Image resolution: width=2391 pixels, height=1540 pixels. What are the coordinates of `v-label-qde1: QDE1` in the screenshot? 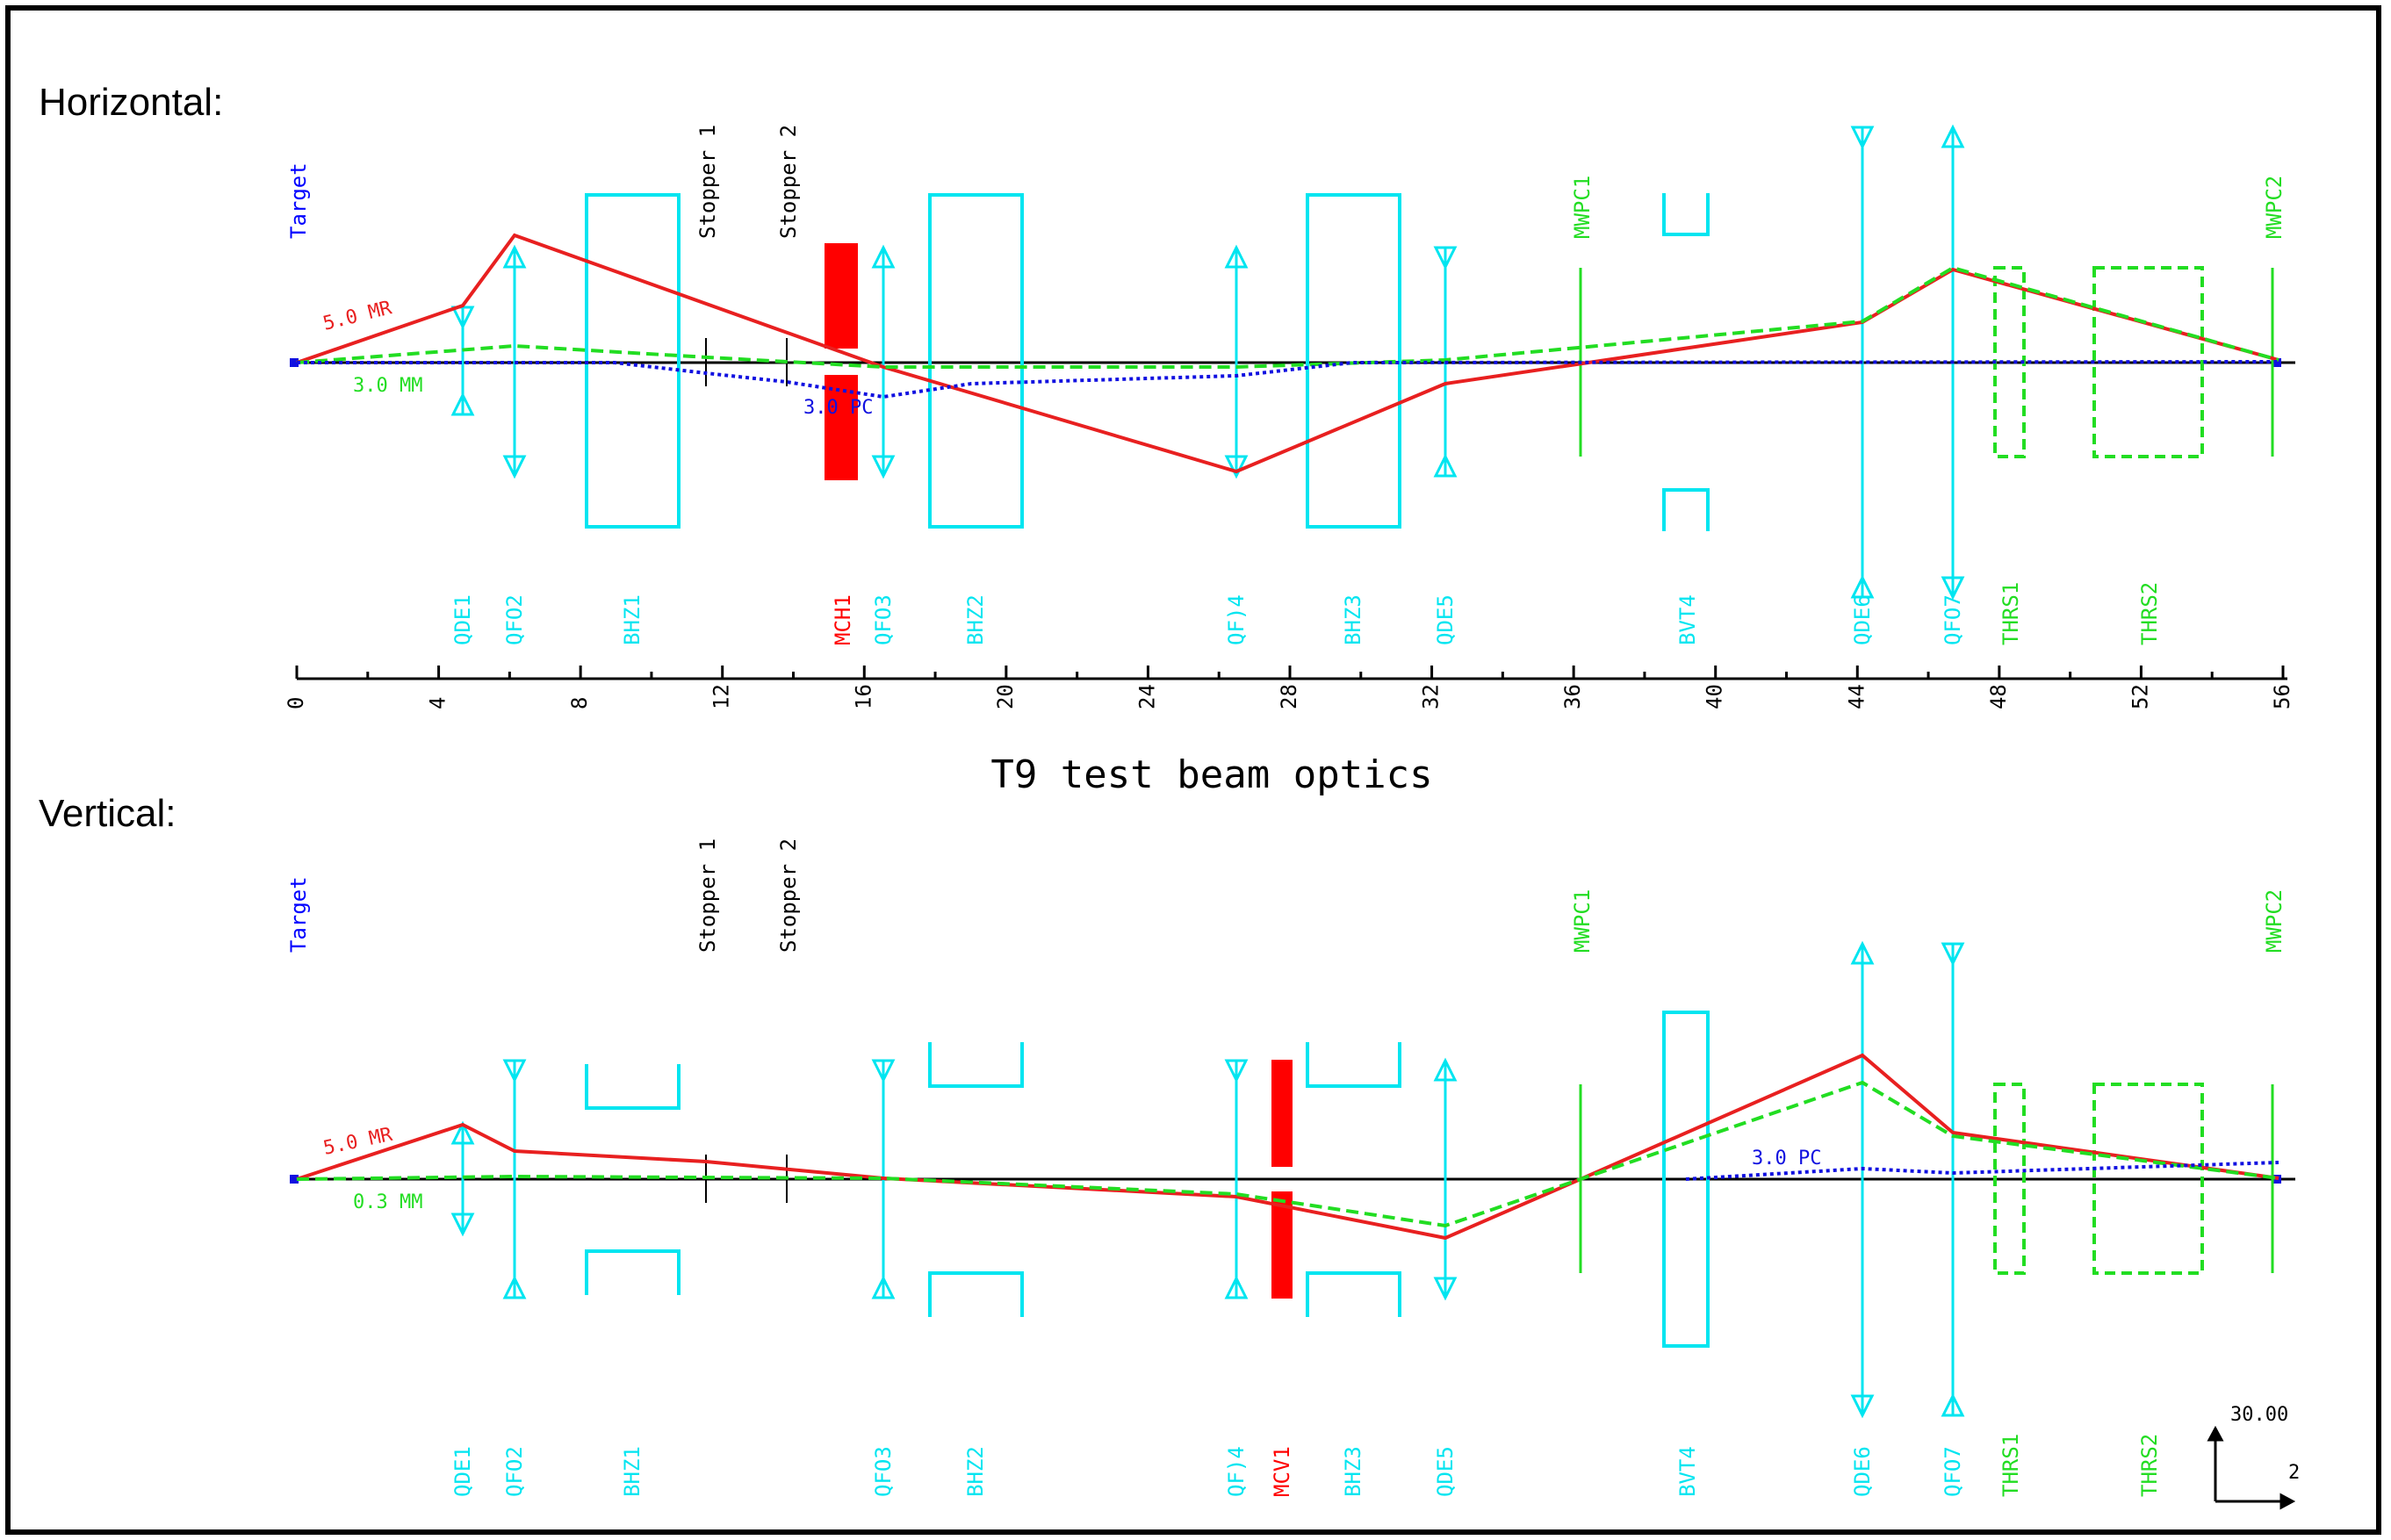 It's located at (462, 1471).